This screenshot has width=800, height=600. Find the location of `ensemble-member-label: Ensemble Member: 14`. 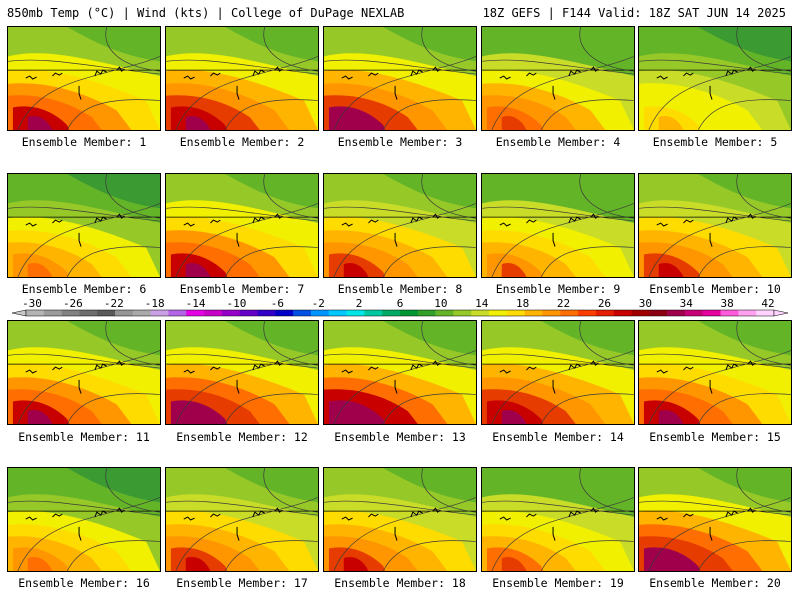

ensemble-member-label: Ensemble Member: 14 is located at coordinates (558, 437).